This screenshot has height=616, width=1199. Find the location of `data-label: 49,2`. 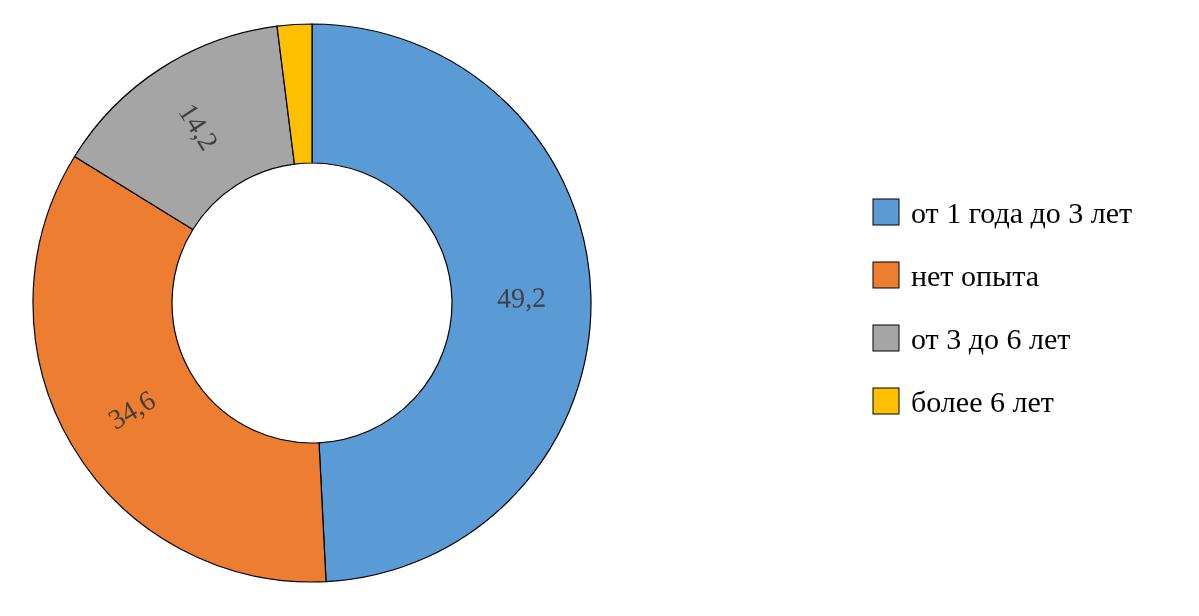

data-label: 49,2 is located at coordinates (521, 297).